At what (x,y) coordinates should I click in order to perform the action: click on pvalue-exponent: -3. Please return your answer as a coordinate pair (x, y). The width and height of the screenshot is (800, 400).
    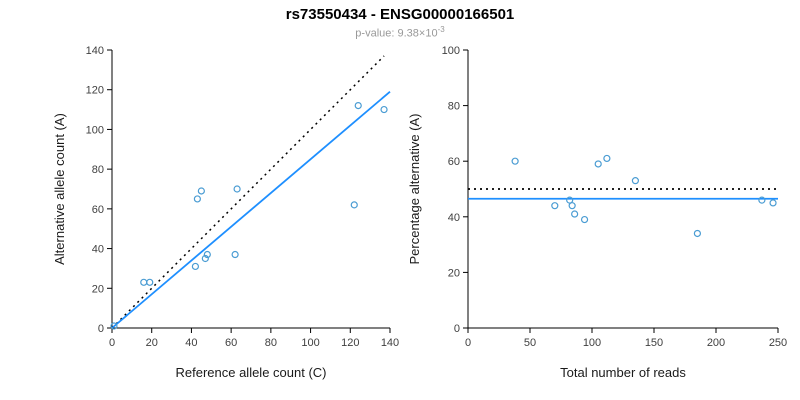
    Looking at the image, I should click on (441, 29).